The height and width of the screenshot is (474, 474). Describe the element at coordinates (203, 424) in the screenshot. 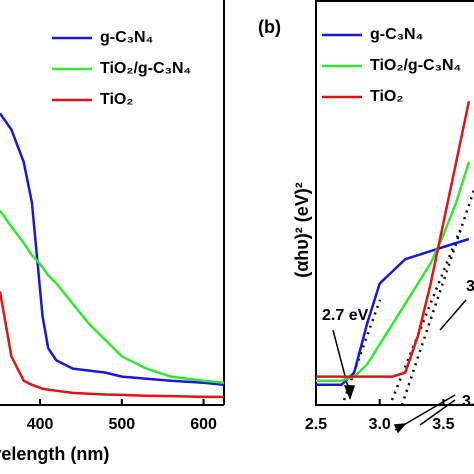

I see `x-tick-label: 600` at that location.